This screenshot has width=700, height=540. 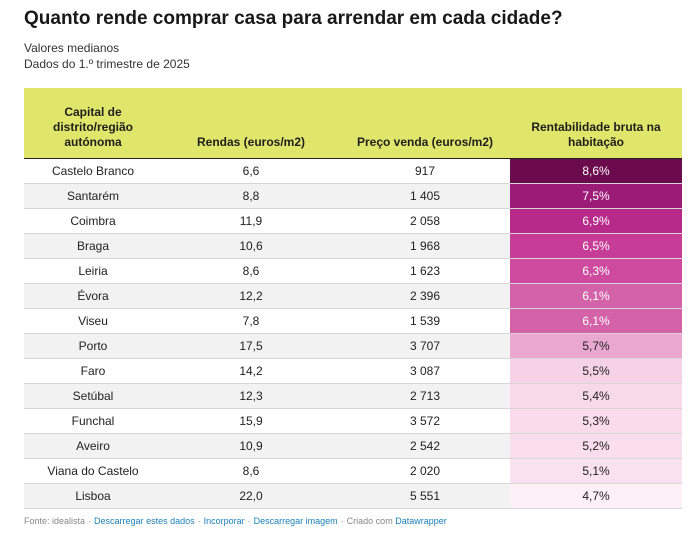 What do you see at coordinates (425, 246) in the screenshot?
I see `cell-price: 1 968` at bounding box center [425, 246].